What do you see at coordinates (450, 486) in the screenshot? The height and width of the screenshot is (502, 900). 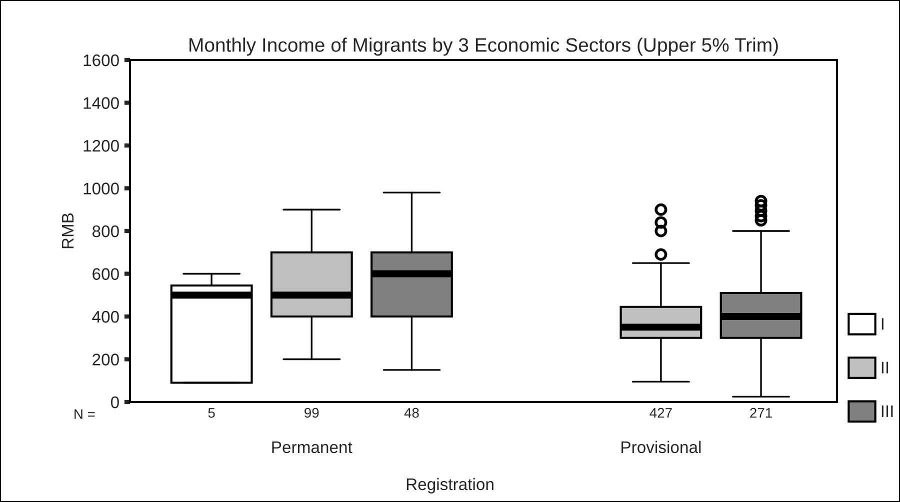 I see `x-axis-title: Registration` at bounding box center [450, 486].